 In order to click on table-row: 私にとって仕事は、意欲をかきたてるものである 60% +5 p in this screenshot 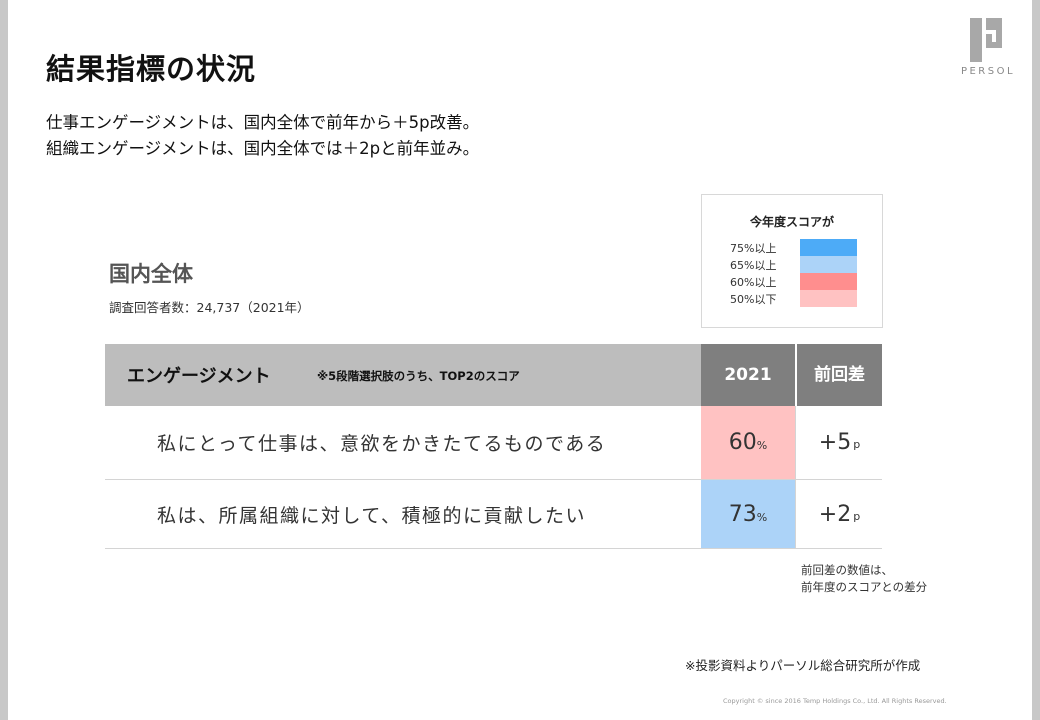, I will do `click(493, 443)`.